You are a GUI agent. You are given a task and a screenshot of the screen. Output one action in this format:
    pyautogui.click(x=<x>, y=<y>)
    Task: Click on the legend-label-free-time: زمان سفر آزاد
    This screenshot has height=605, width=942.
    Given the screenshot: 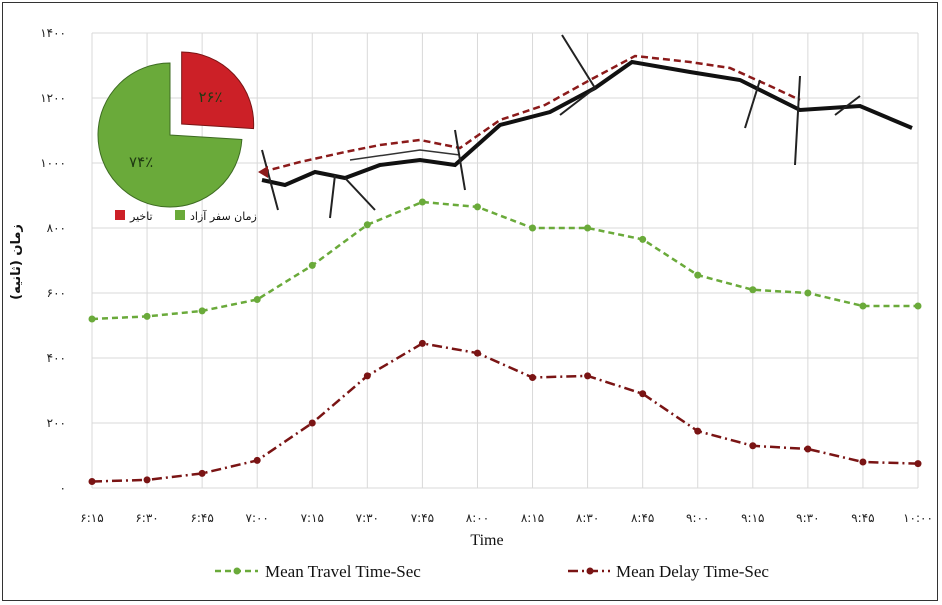 What is the action you would take?
    pyautogui.click(x=223, y=216)
    